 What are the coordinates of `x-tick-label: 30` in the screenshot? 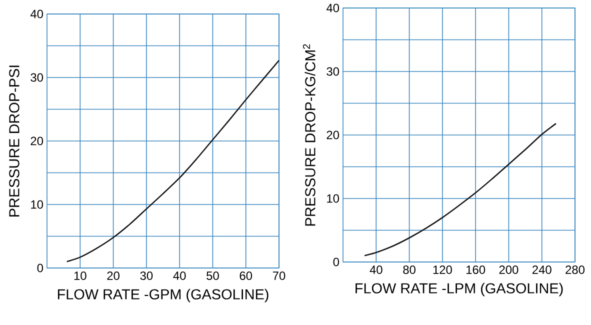 It's located at (146, 276).